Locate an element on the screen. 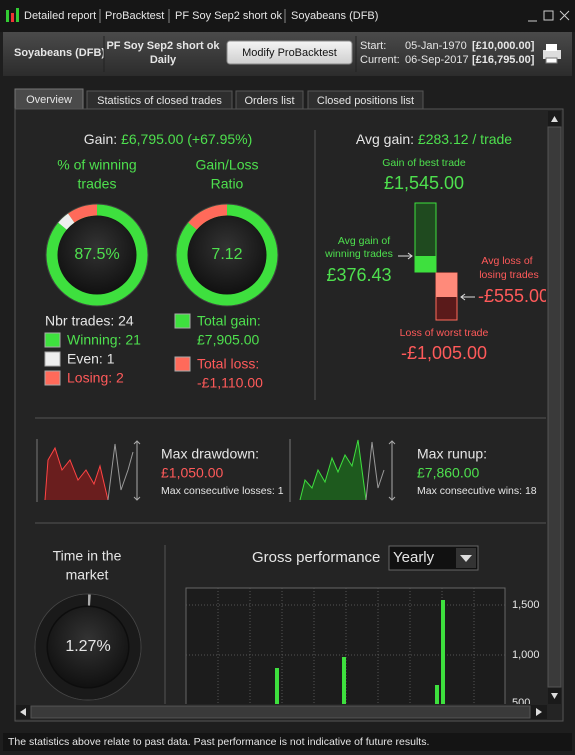  market-donut is located at coordinates (88, 647).